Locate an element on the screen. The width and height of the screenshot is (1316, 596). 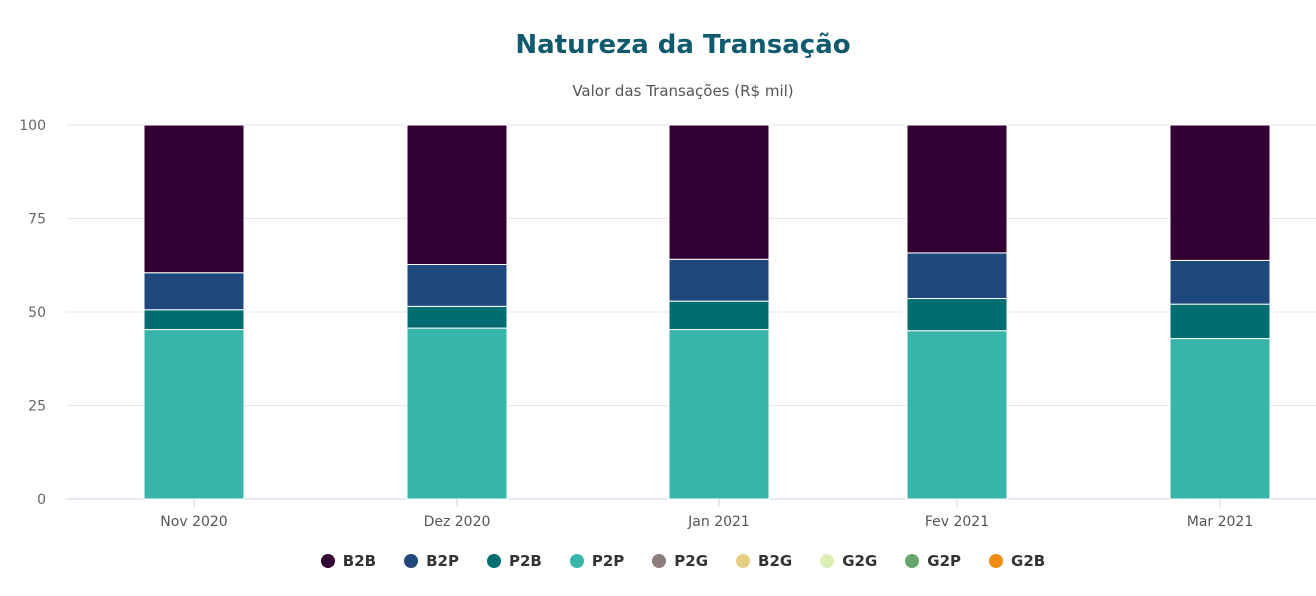
y-tick-label: 50 is located at coordinates (37, 313).